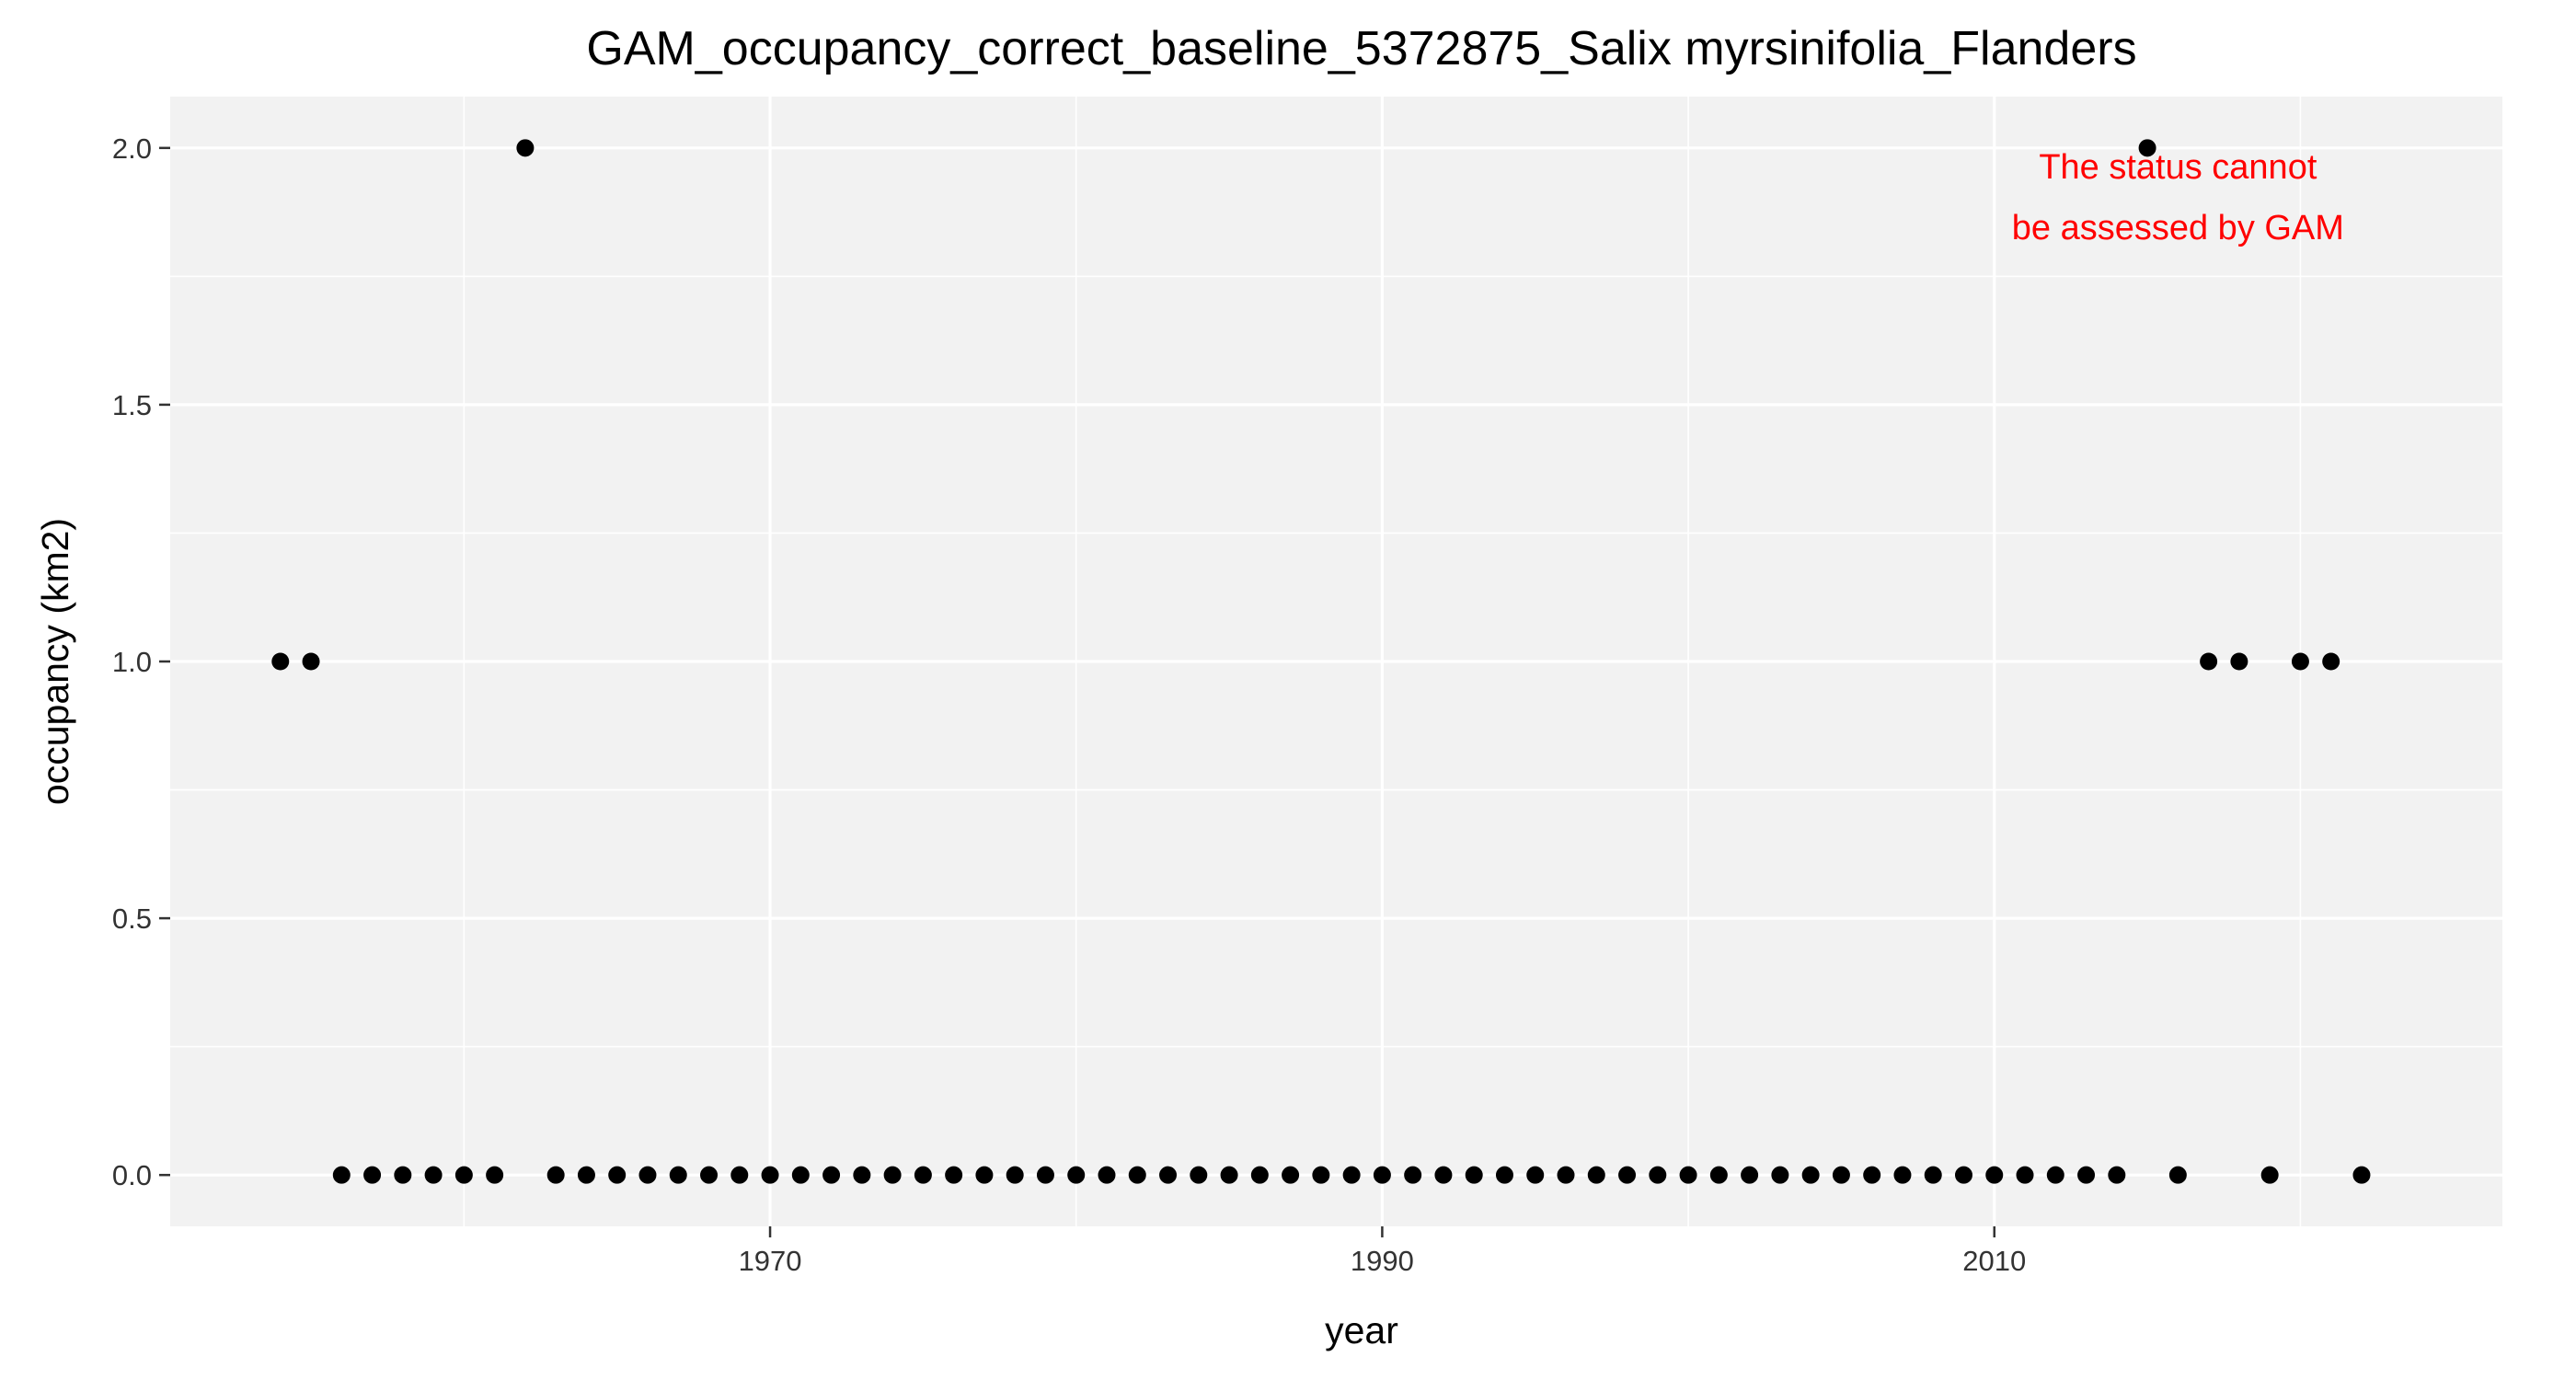 Image resolution: width=2576 pixels, height=1380 pixels. I want to click on y-tick-label: 0.5, so click(132, 919).